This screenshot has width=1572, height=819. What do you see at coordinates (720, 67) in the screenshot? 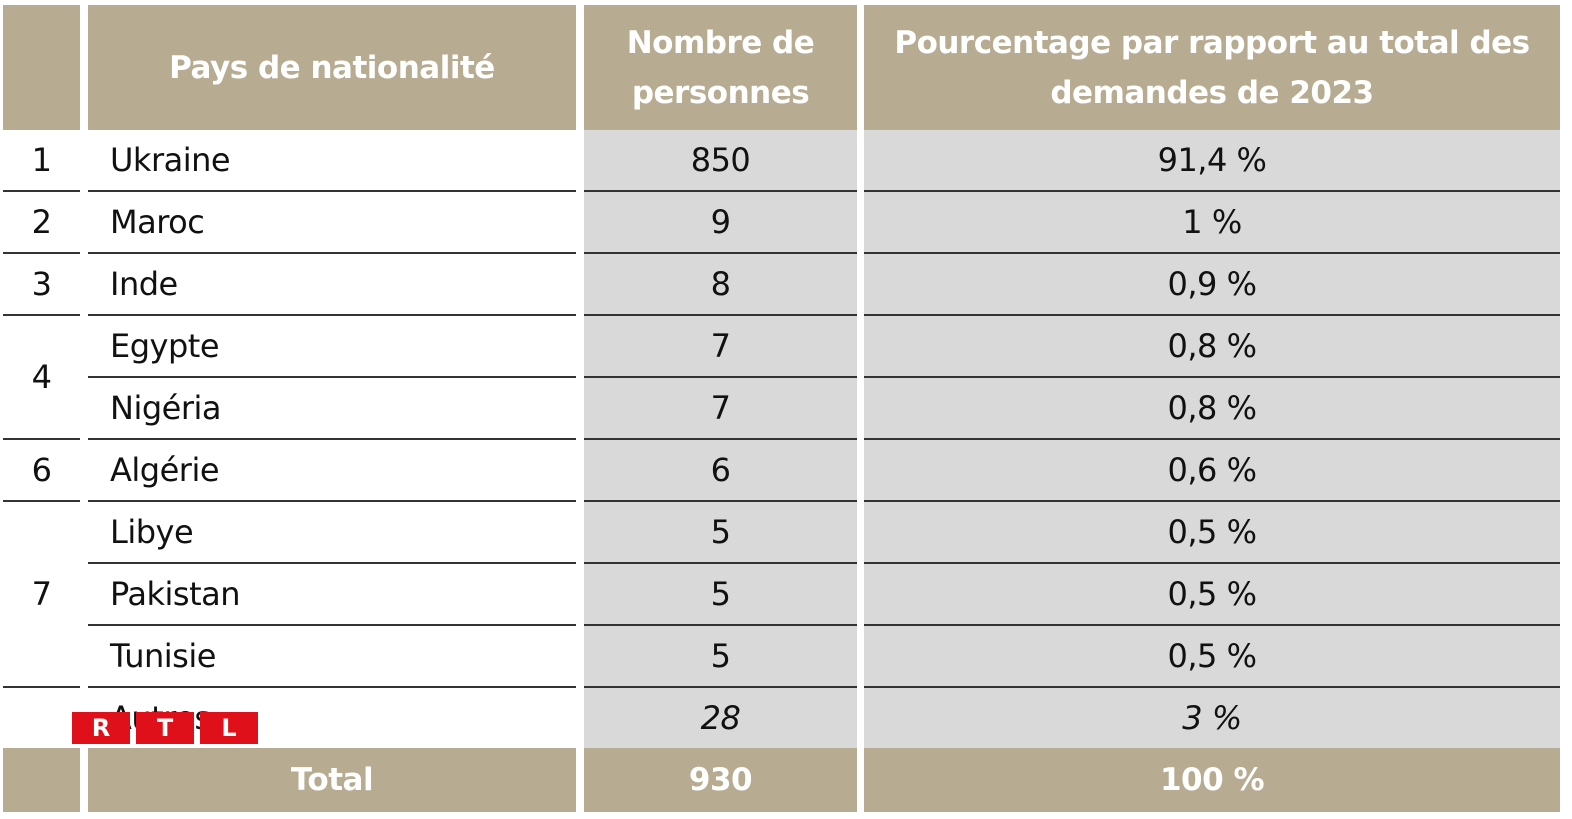
I see `header-cell: Nombre de personnes` at bounding box center [720, 67].